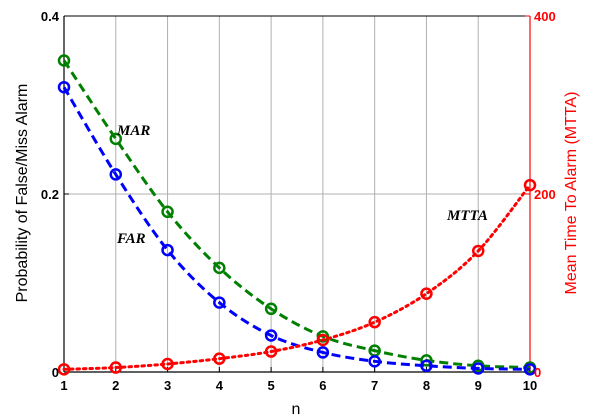  Describe the element at coordinates (296, 409) in the screenshot. I see `x-axis-label: n` at that location.